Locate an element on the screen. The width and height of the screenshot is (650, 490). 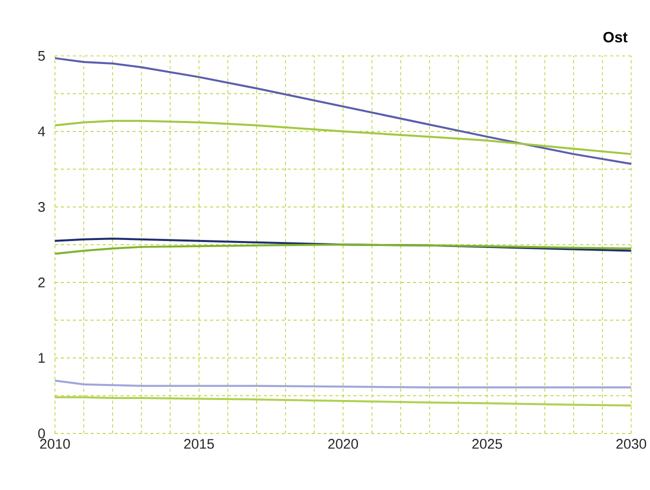
y-tick-label: 0 is located at coordinates (41, 433).